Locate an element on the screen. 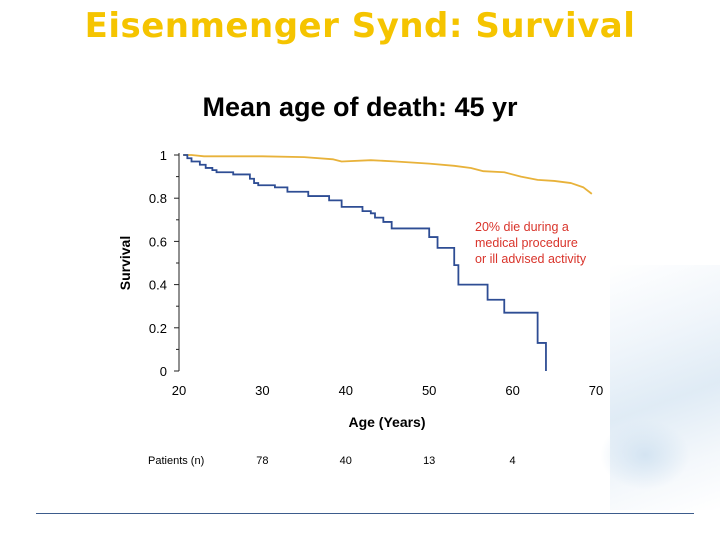 This screenshot has width=720, height=540. y-tick-label-4: 0.8 is located at coordinates (158, 198).